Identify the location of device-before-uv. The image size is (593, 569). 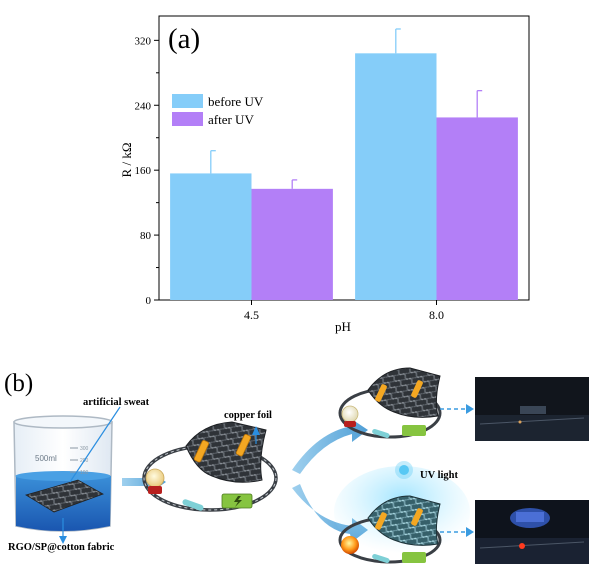
(390, 403).